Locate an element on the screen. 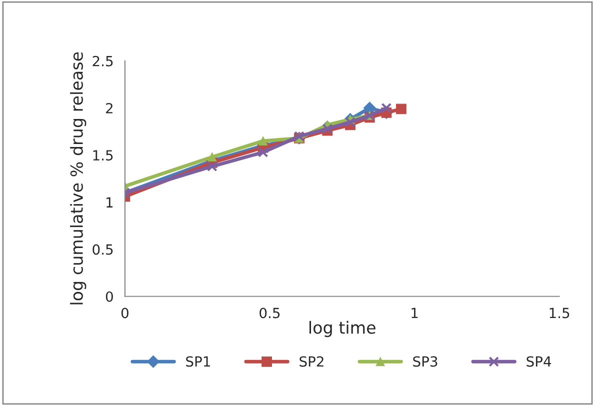  x-tick-label: 0.5 is located at coordinates (270, 313).